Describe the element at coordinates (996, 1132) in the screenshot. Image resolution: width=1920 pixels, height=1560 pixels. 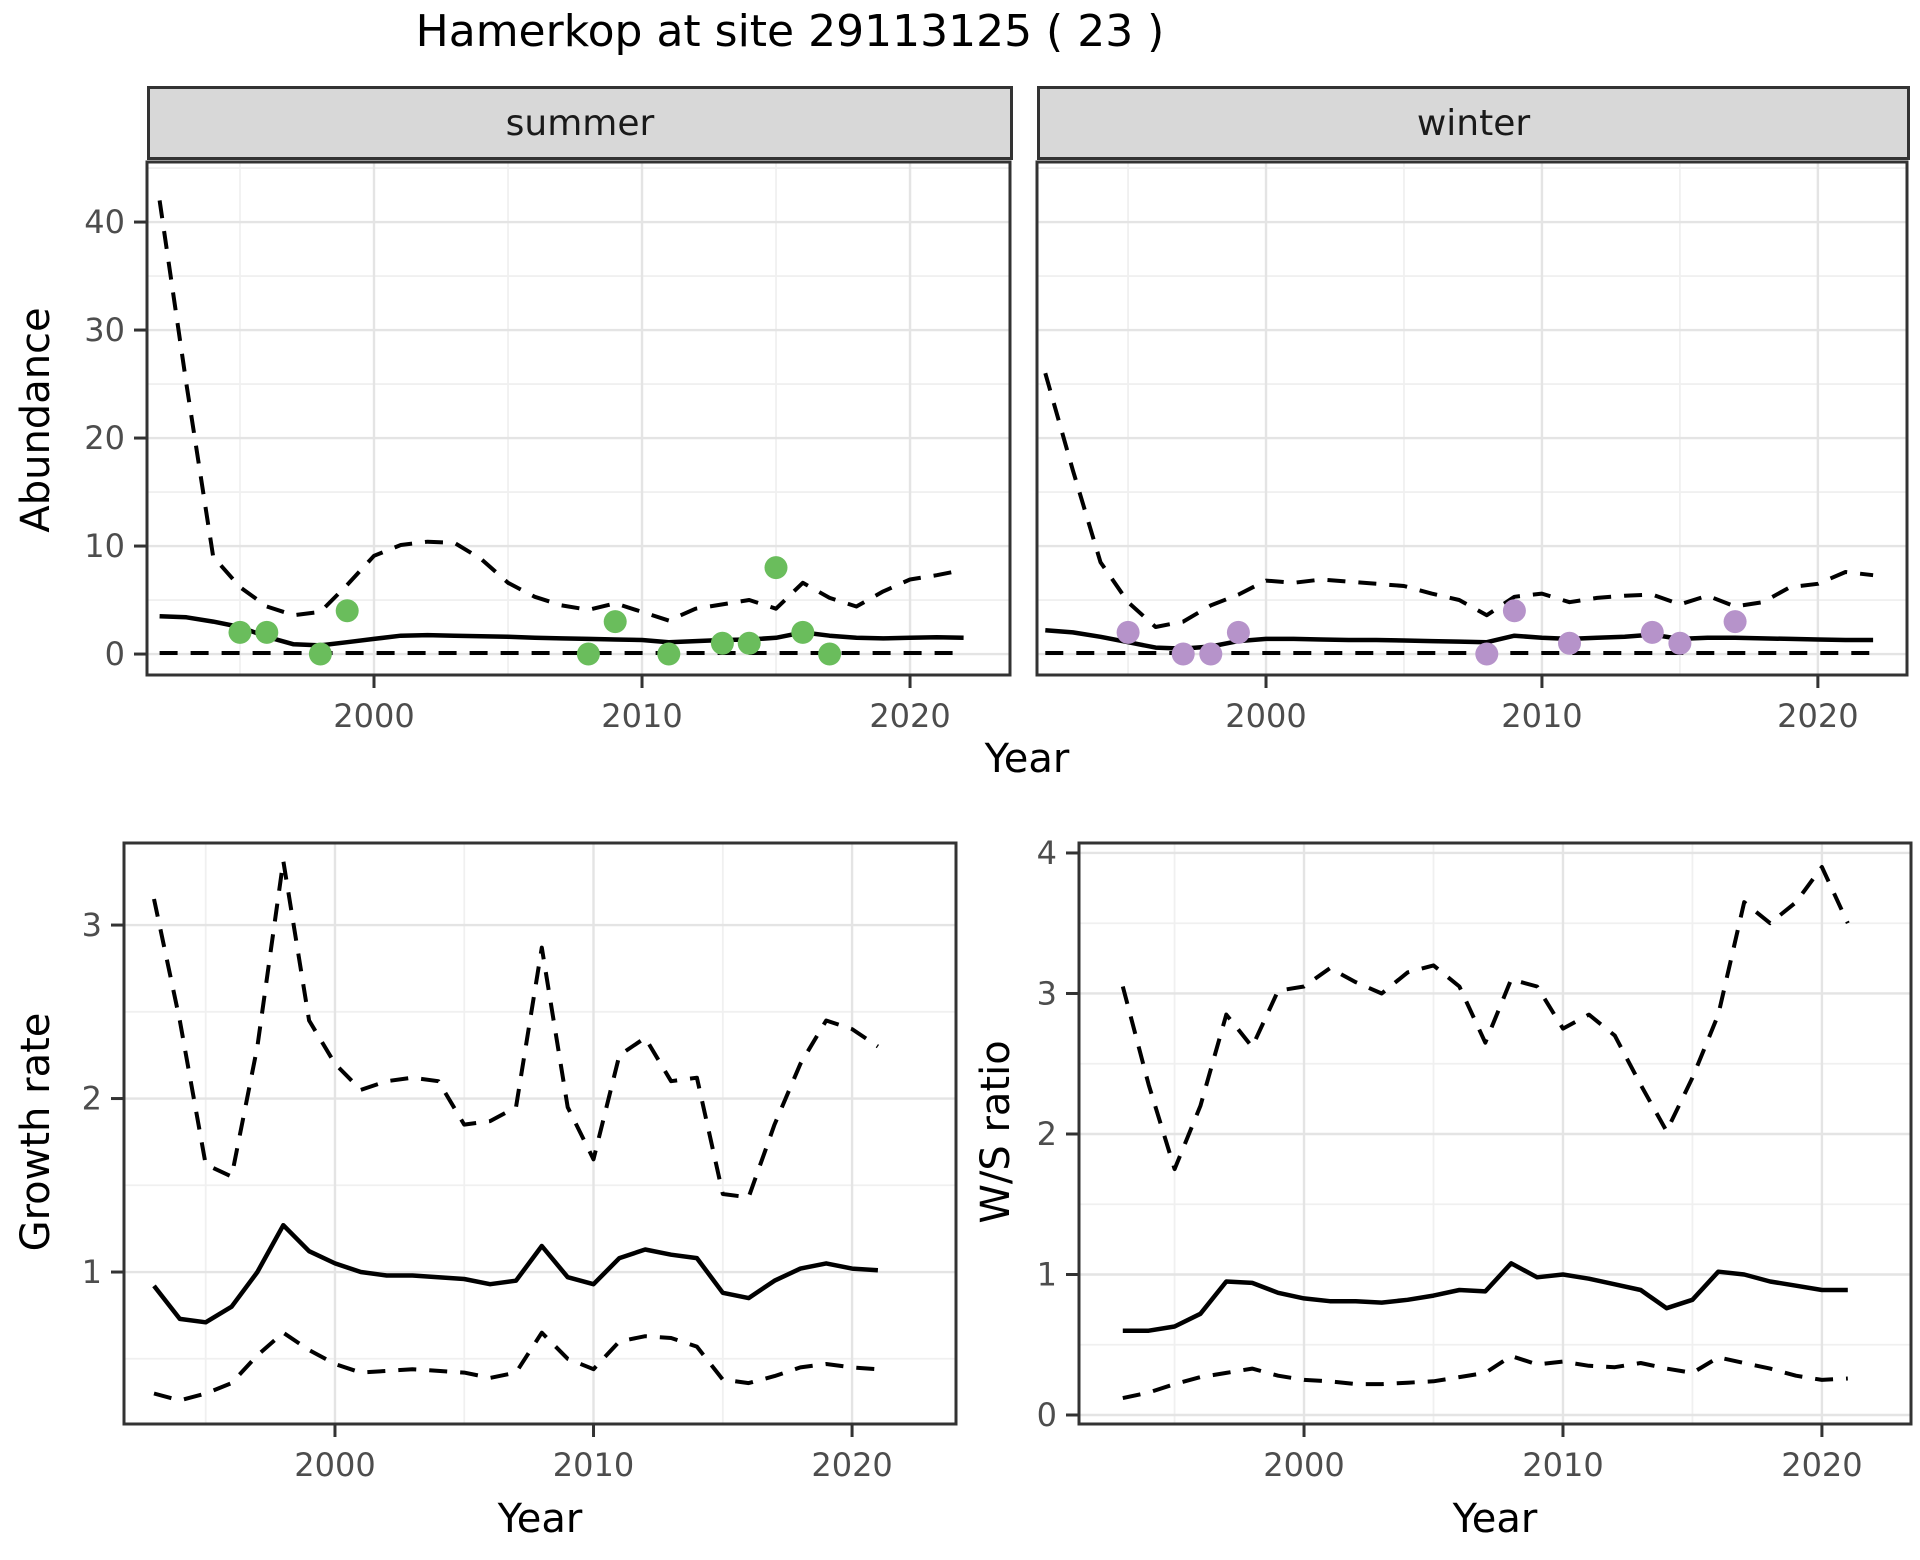
I see `ws-ratio-axis-title: W/S ratio` at that location.